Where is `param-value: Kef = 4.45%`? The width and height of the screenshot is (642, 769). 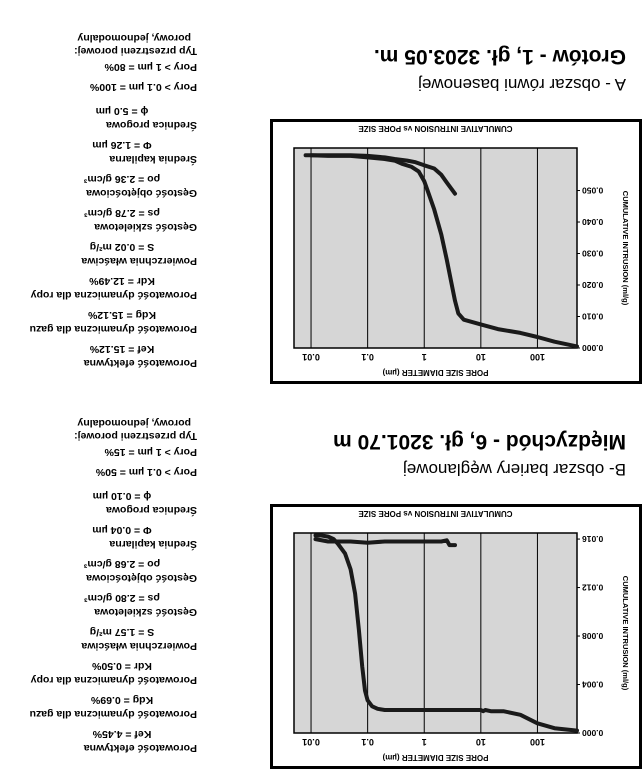 param-value: Kef = 4.45% is located at coordinates (122, 734).